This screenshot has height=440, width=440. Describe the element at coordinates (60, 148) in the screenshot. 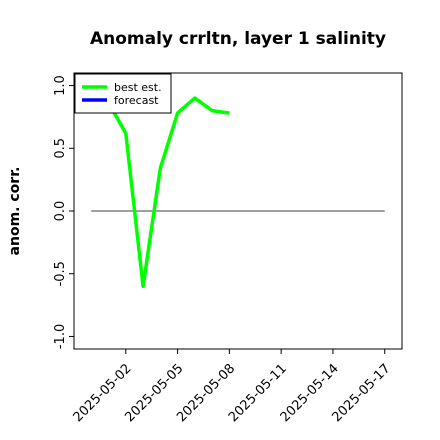

I see `y-tick-label: 0.5` at that location.